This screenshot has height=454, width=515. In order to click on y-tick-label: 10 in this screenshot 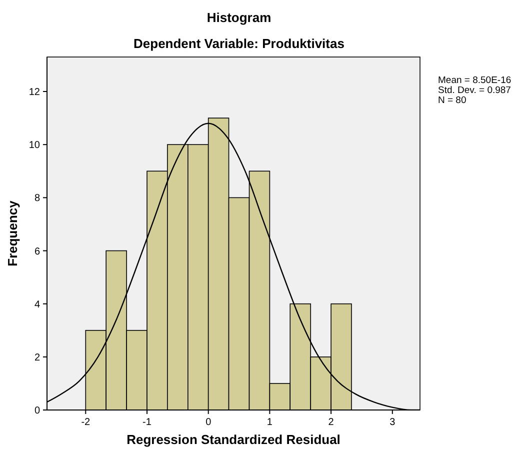, I will do `click(34, 146)`.